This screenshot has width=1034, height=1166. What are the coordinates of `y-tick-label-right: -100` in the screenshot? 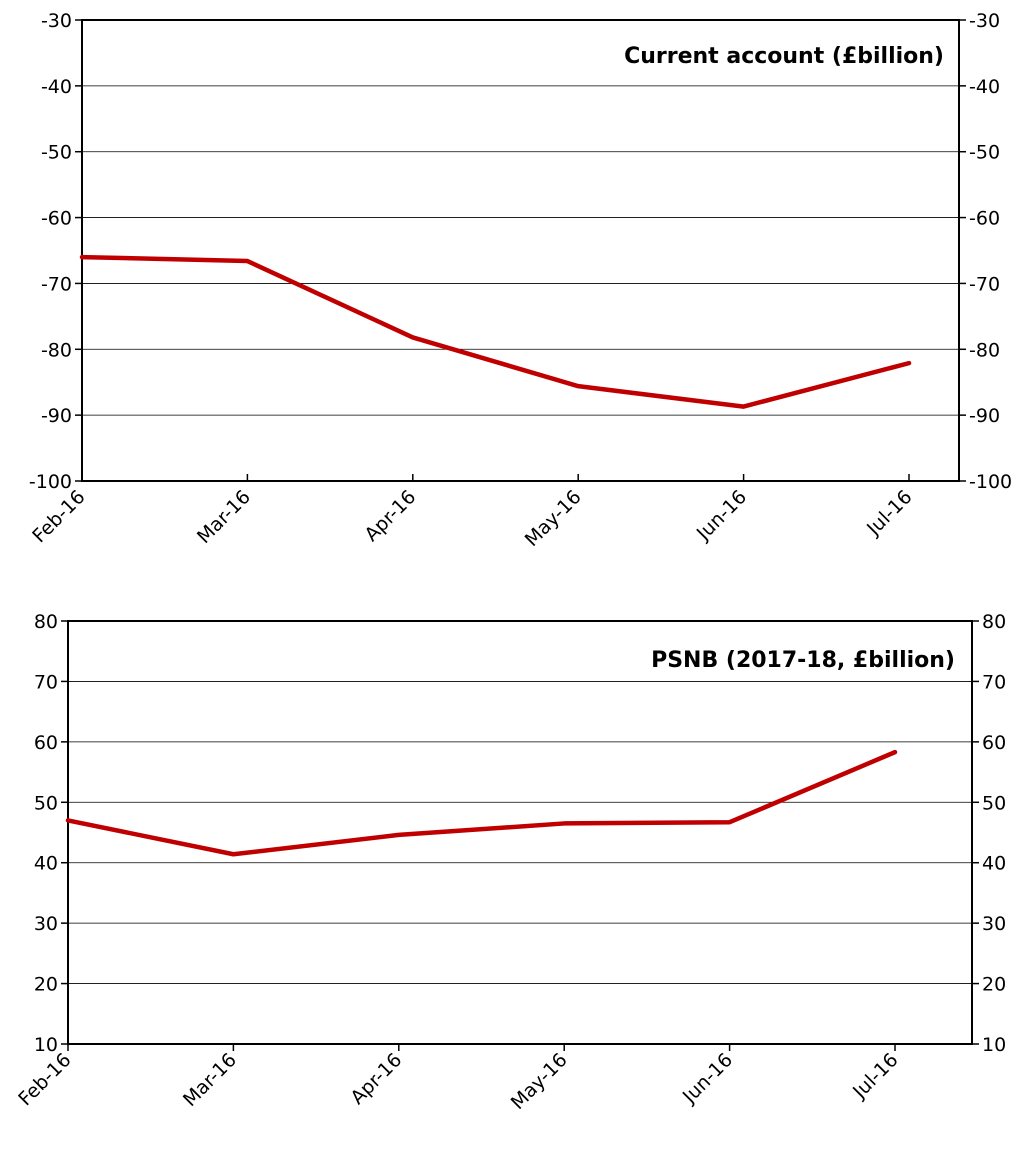 It's located at (990, 482).